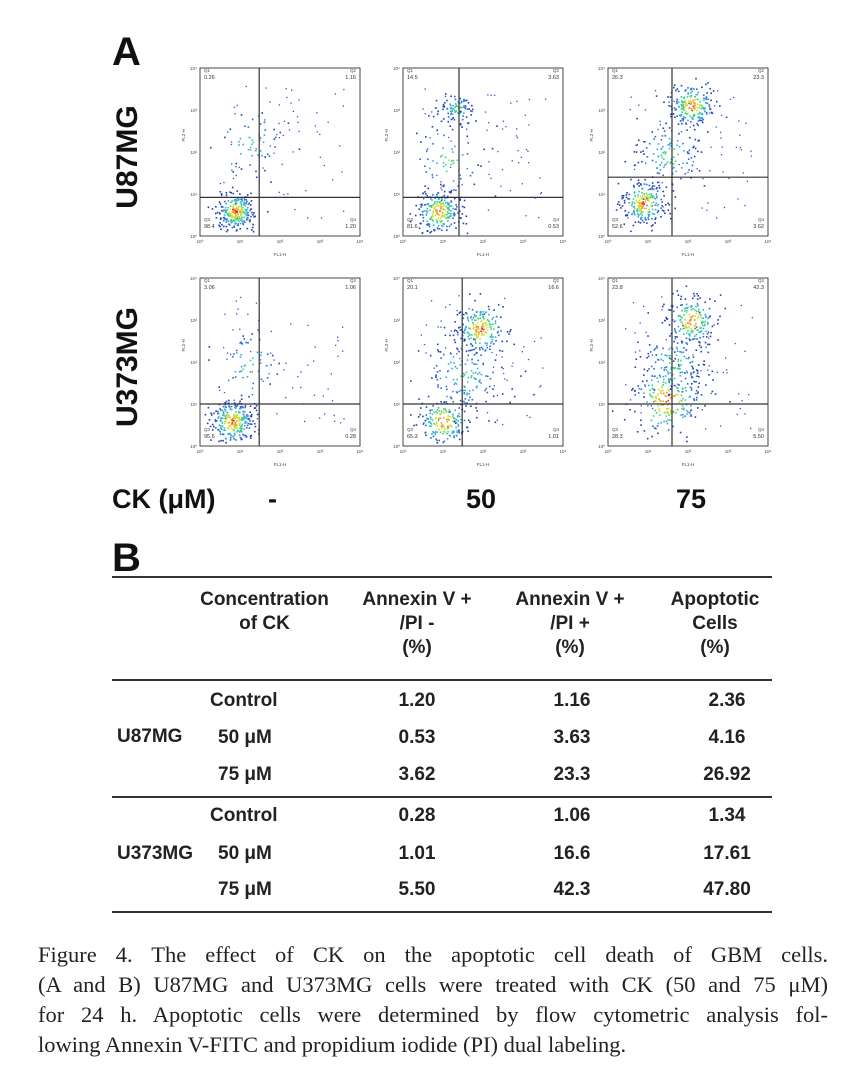  I want to click on table-bottom-rule, so click(442, 912).